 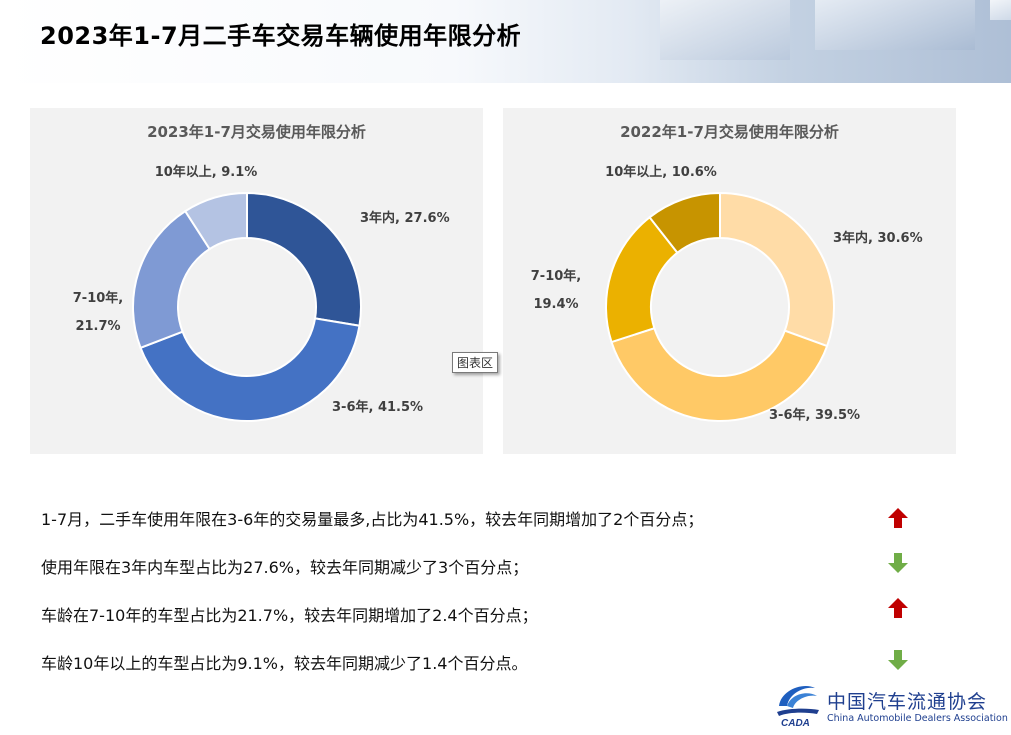 What do you see at coordinates (661, 172) in the screenshot?
I see `data-label-4: 10年以上, 10.6%` at bounding box center [661, 172].